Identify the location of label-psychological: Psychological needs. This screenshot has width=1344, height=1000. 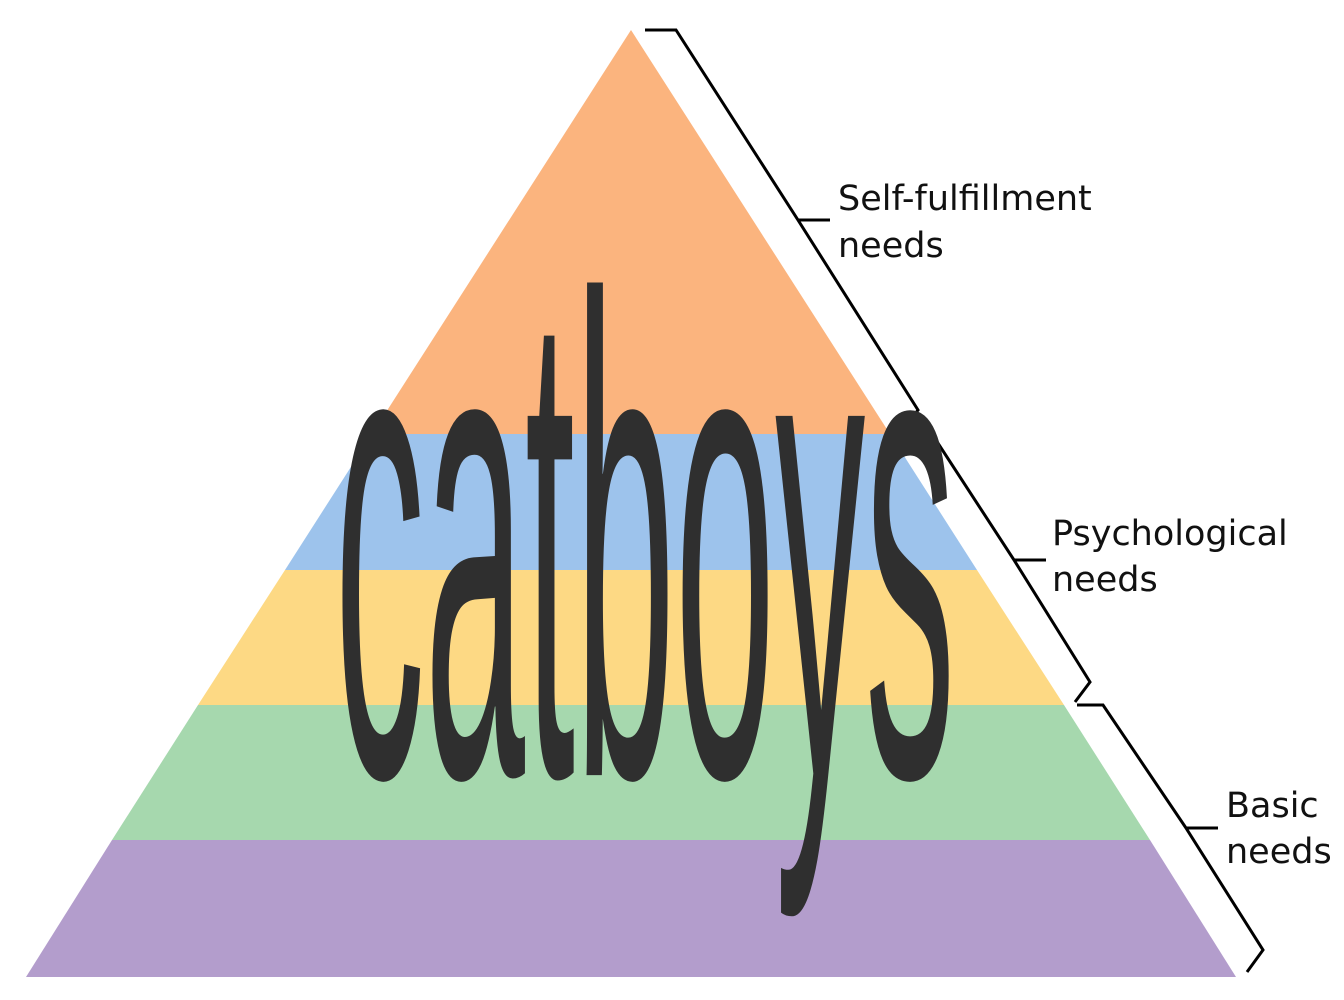
(1175, 557).